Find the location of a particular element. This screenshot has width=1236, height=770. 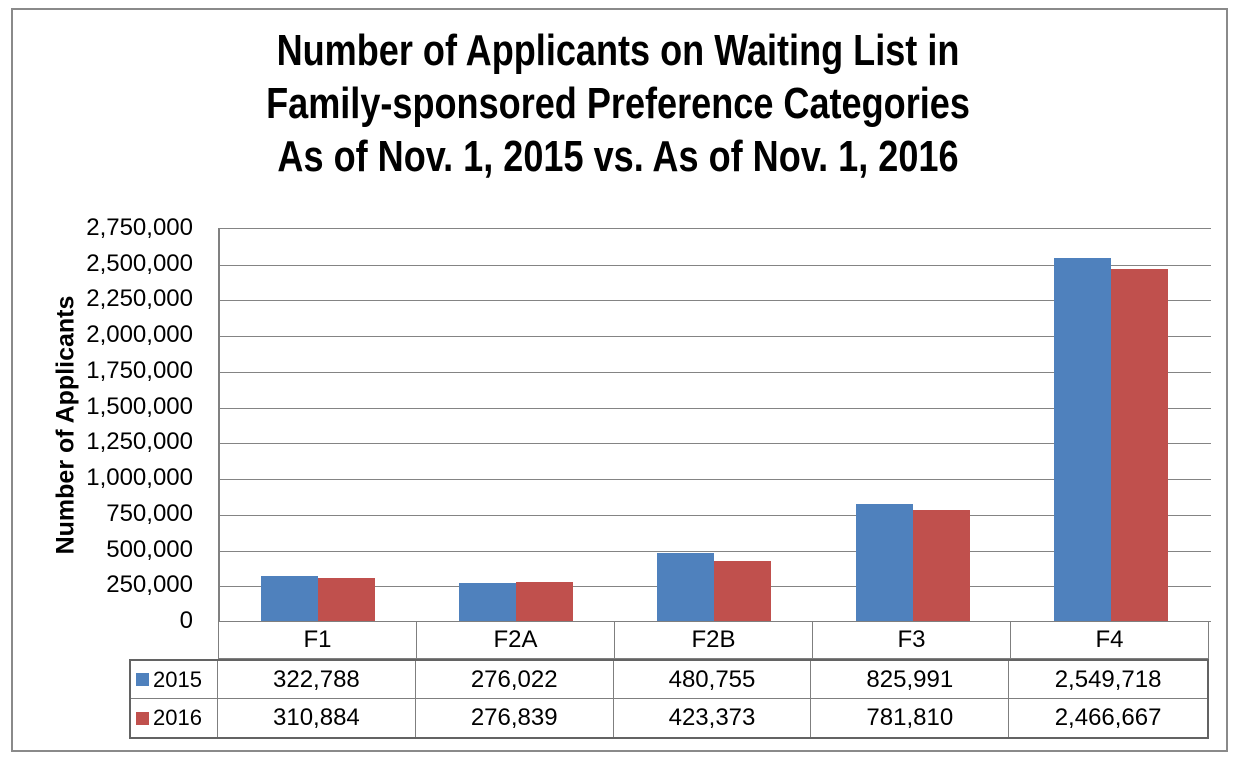

chart-title-line-2: Family-sponsored Preference Categories is located at coordinates (618, 103).